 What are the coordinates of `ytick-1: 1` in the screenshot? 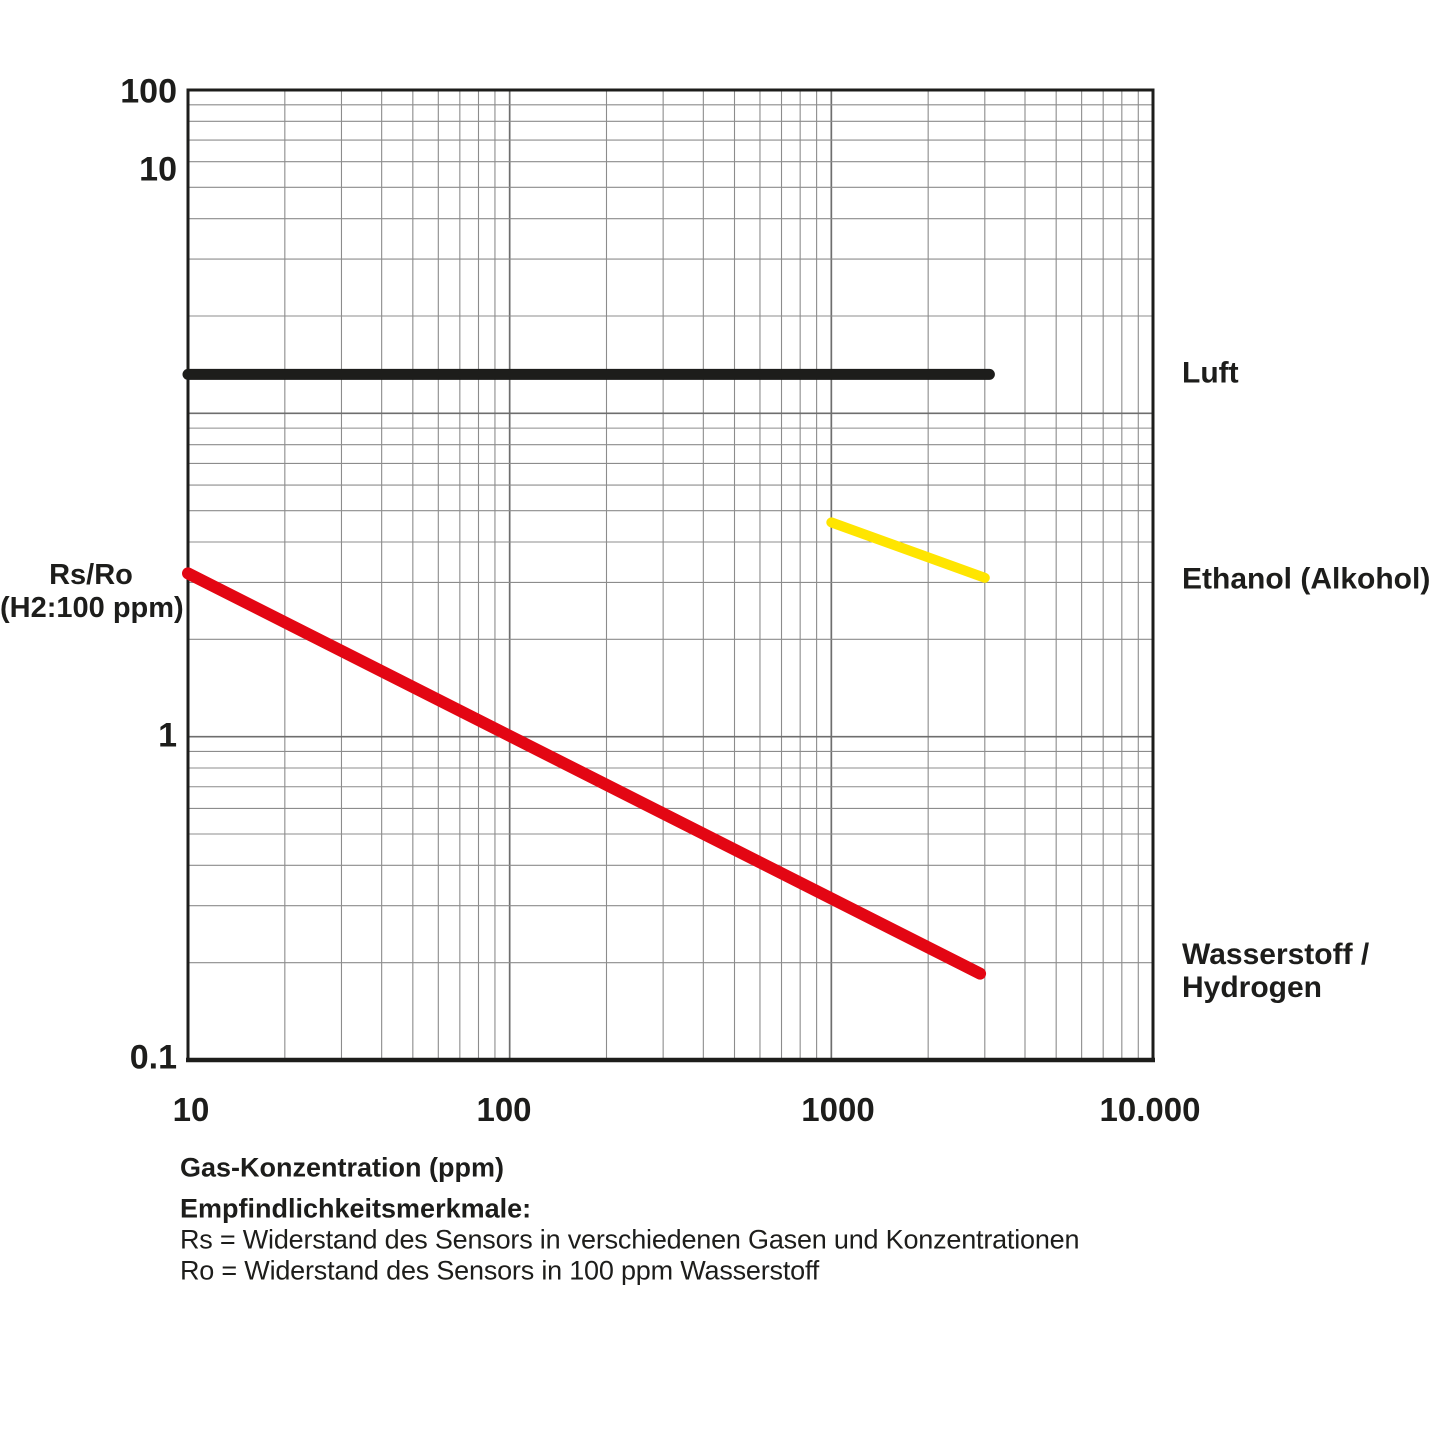 It's located at (167, 735).